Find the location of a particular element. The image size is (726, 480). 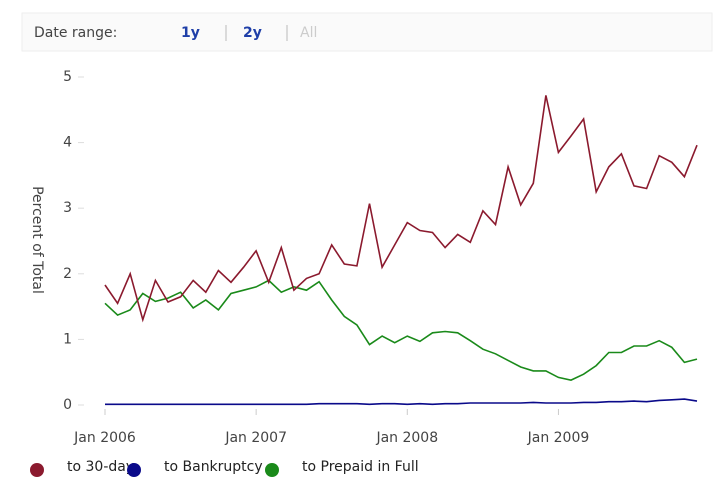

x-tick-label: Jan 2008 is located at coordinates (406, 438).